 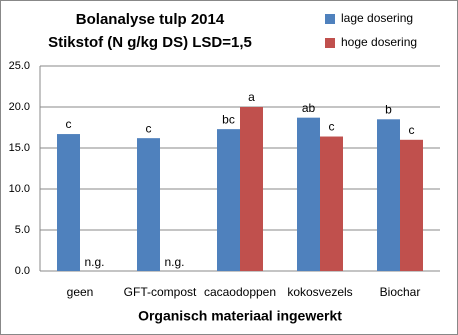 What do you see at coordinates (19, 66) in the screenshot?
I see `y-tick-label: 25.0` at bounding box center [19, 66].